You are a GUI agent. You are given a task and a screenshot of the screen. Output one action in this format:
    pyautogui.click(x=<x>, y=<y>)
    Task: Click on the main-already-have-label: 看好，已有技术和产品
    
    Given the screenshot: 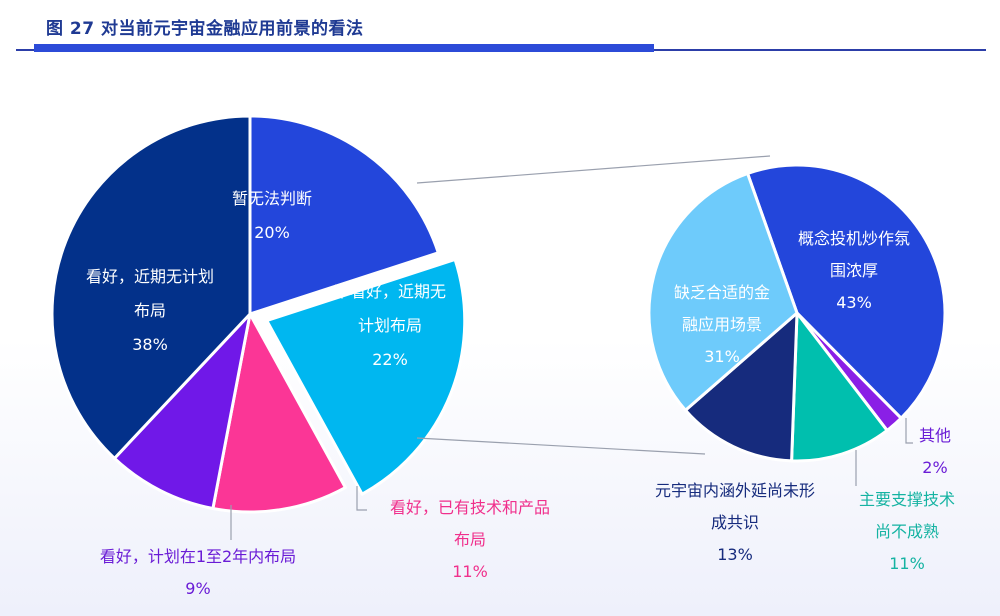 What is the action you would take?
    pyautogui.click(x=470, y=507)
    